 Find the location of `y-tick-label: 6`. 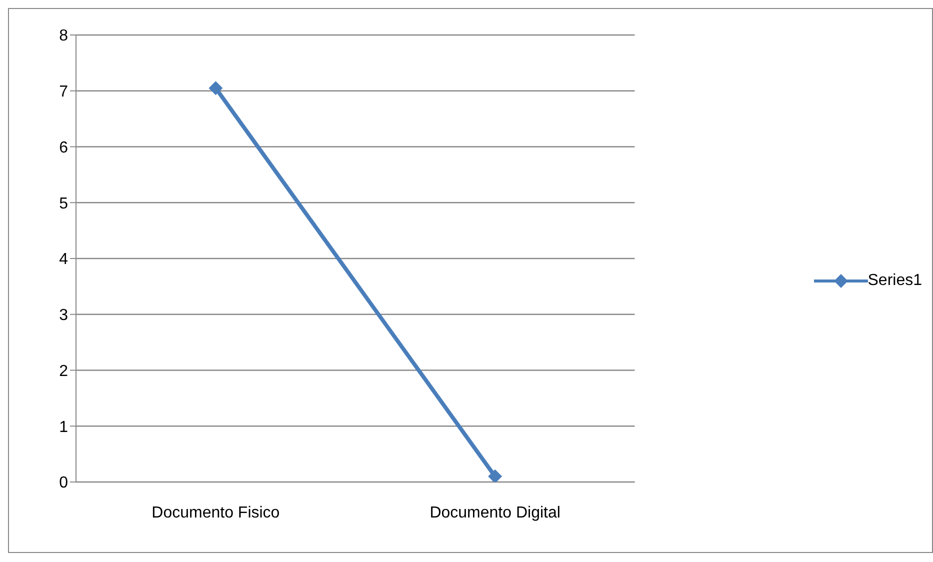

y-tick-label: 6 is located at coordinates (63, 147).